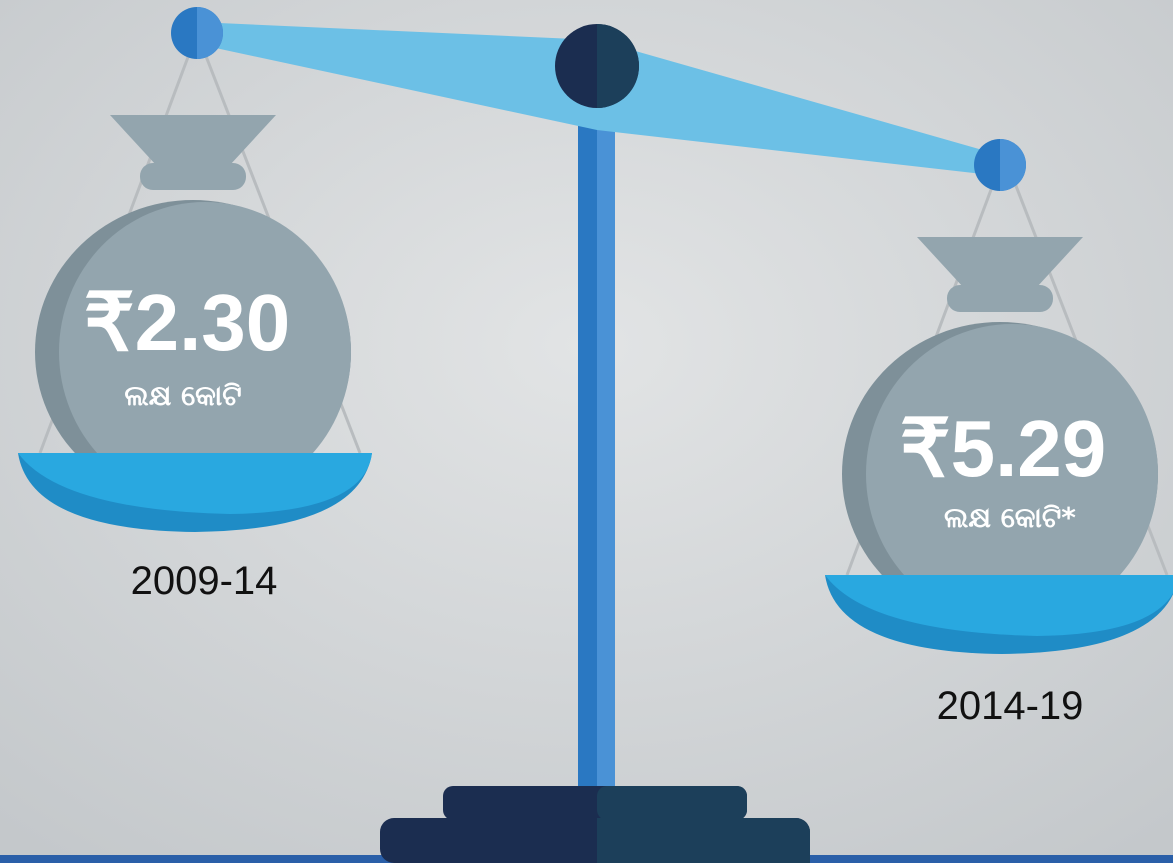  I want to click on amount: ₹2.30, so click(187, 322).